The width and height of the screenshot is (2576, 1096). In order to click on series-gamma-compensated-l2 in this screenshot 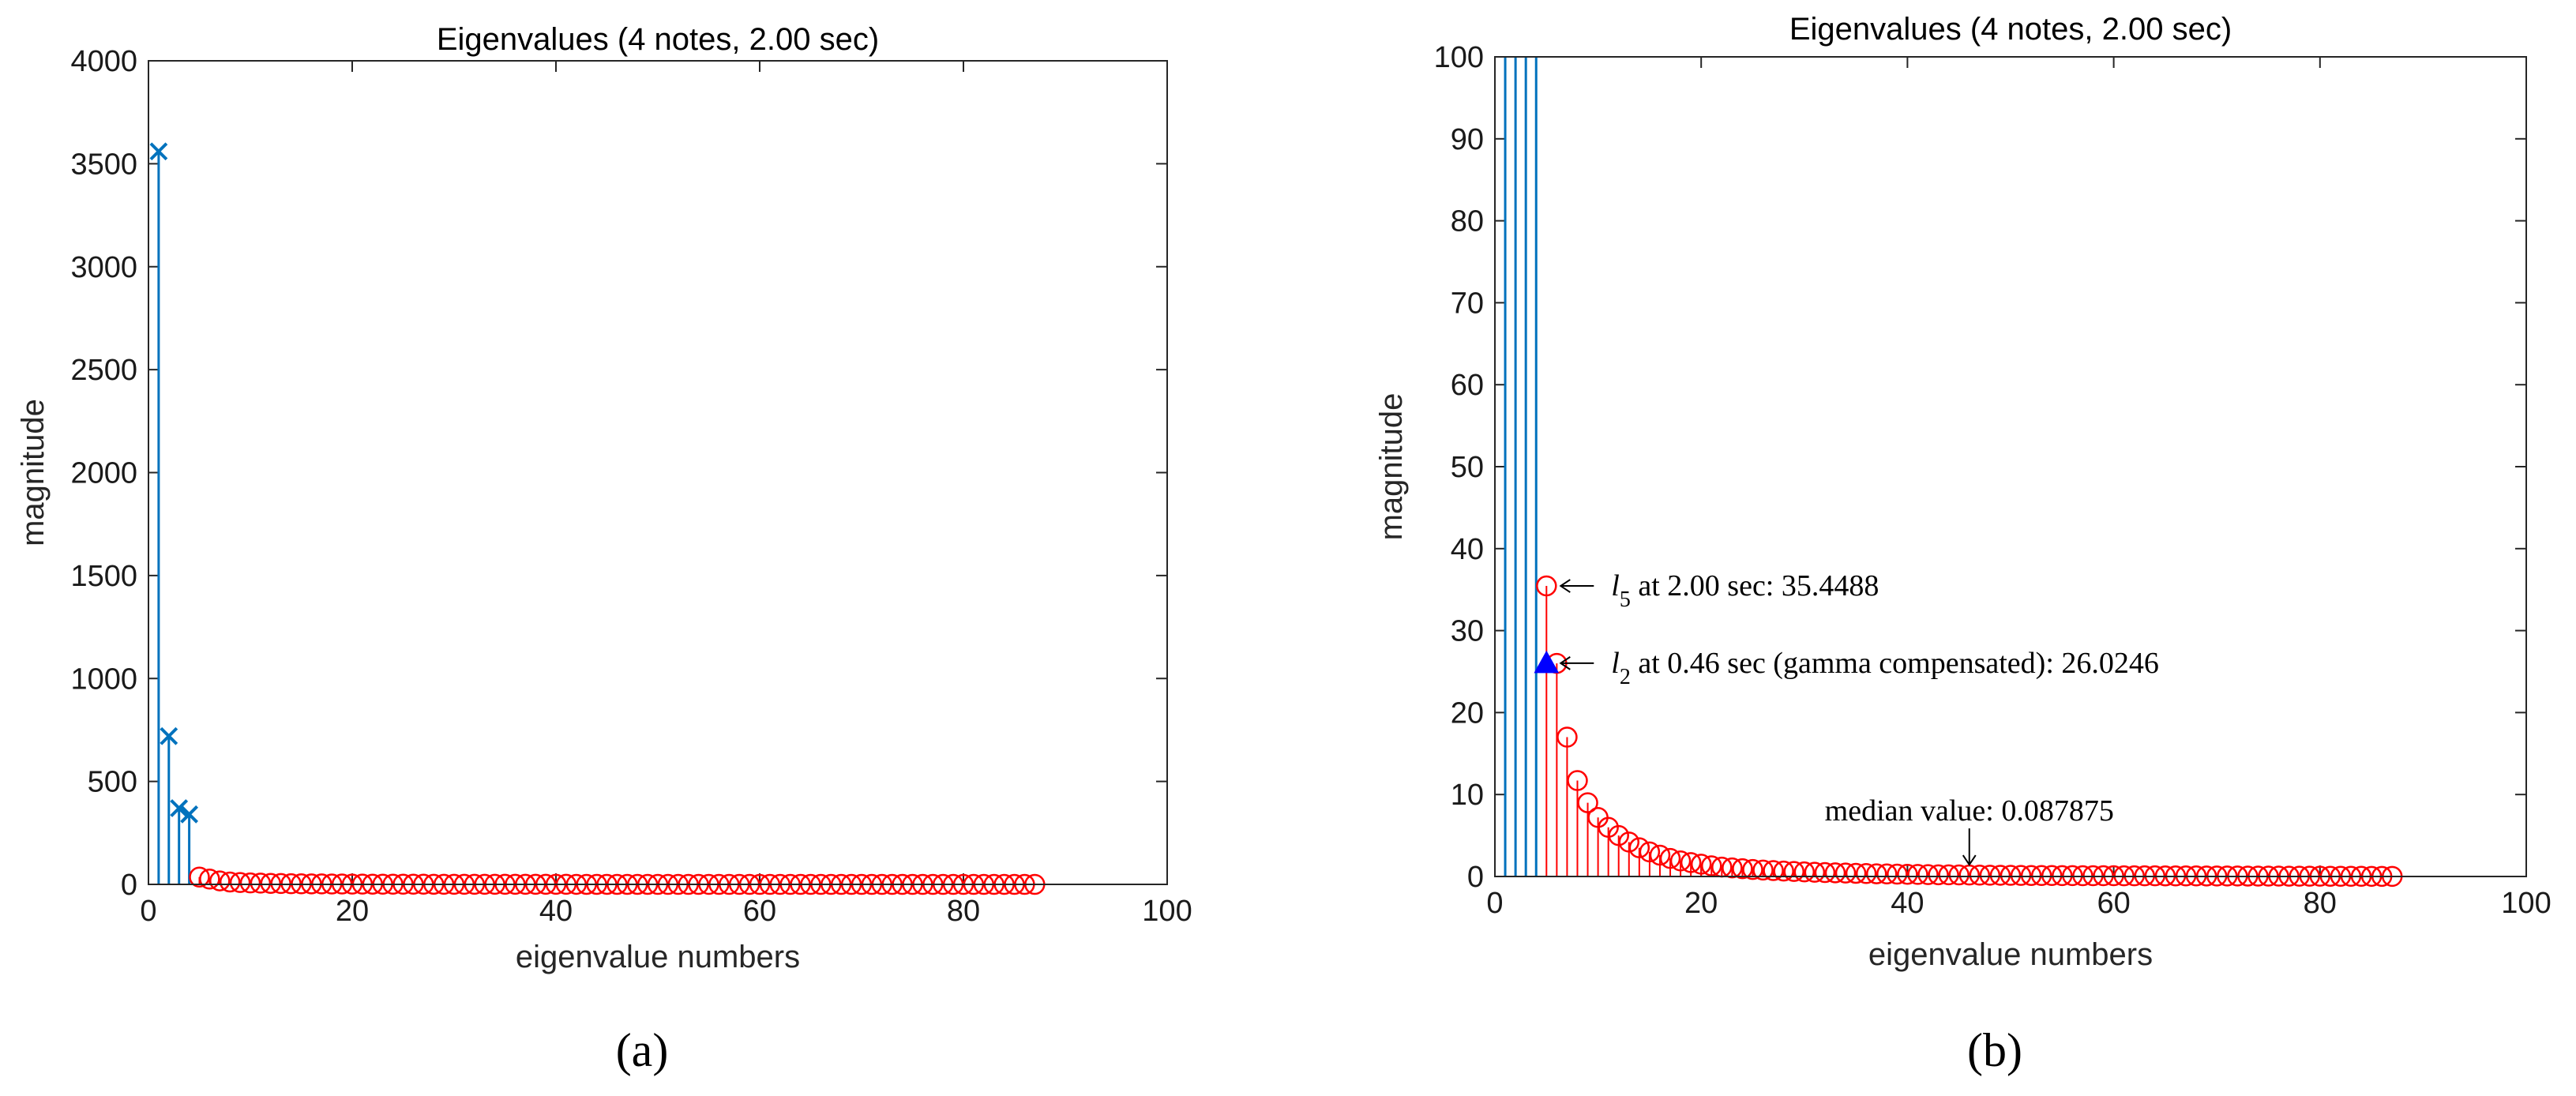, I will do `click(1547, 662)`.